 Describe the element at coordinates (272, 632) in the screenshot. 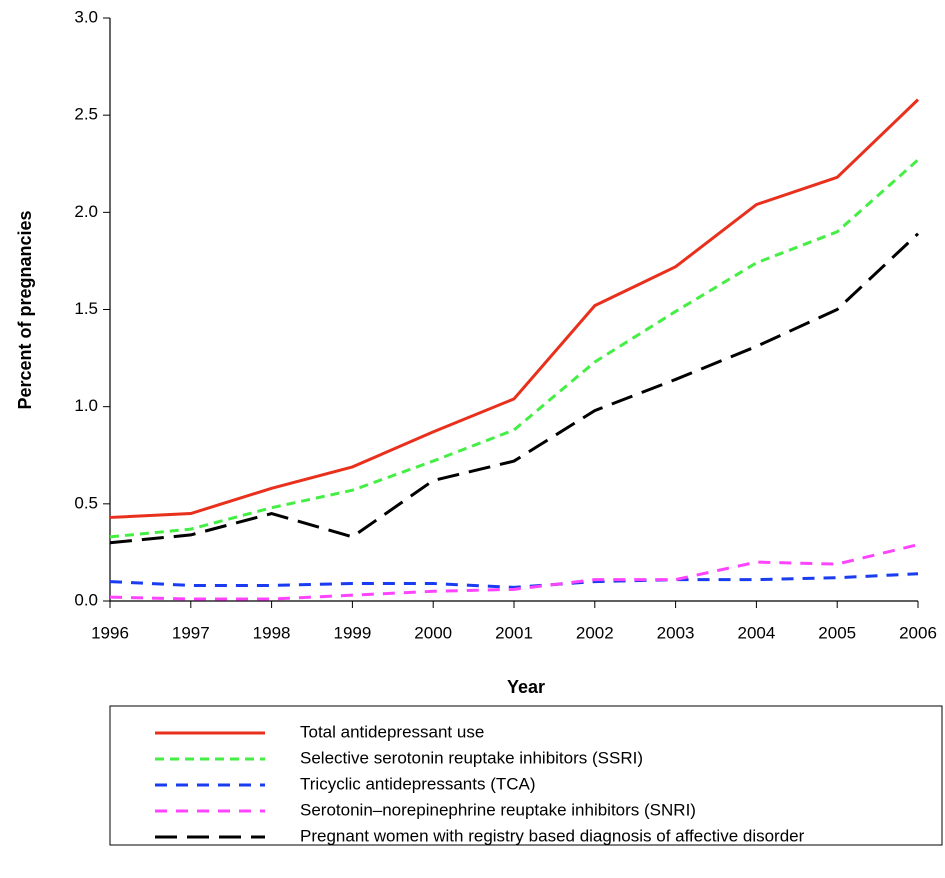

I see `x-tick-label: 1998` at that location.